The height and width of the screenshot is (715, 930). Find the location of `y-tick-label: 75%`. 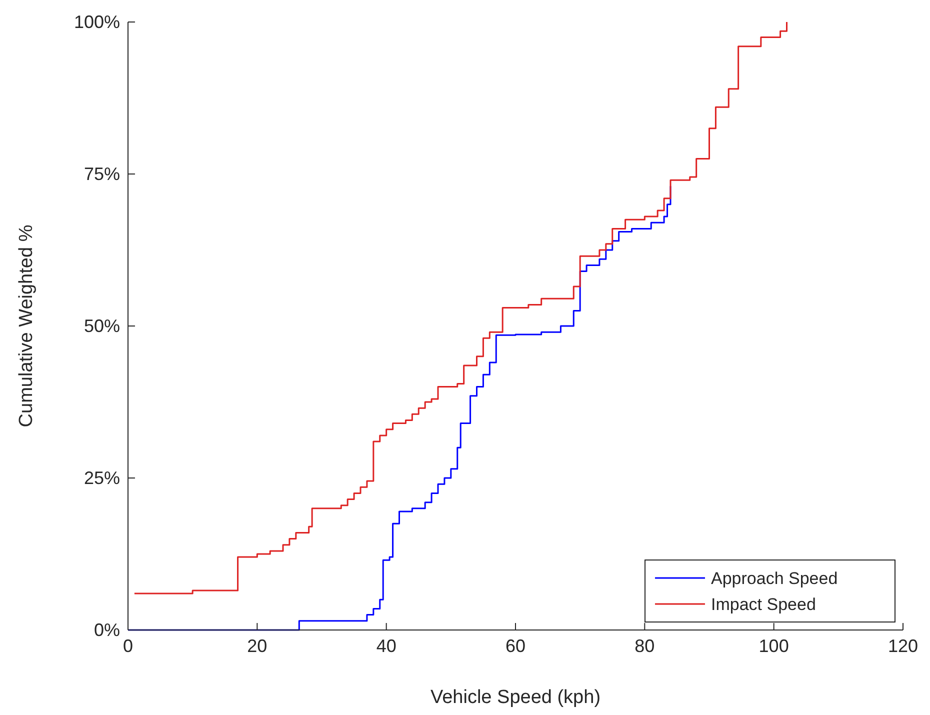

y-tick-label: 75% is located at coordinates (102, 174).